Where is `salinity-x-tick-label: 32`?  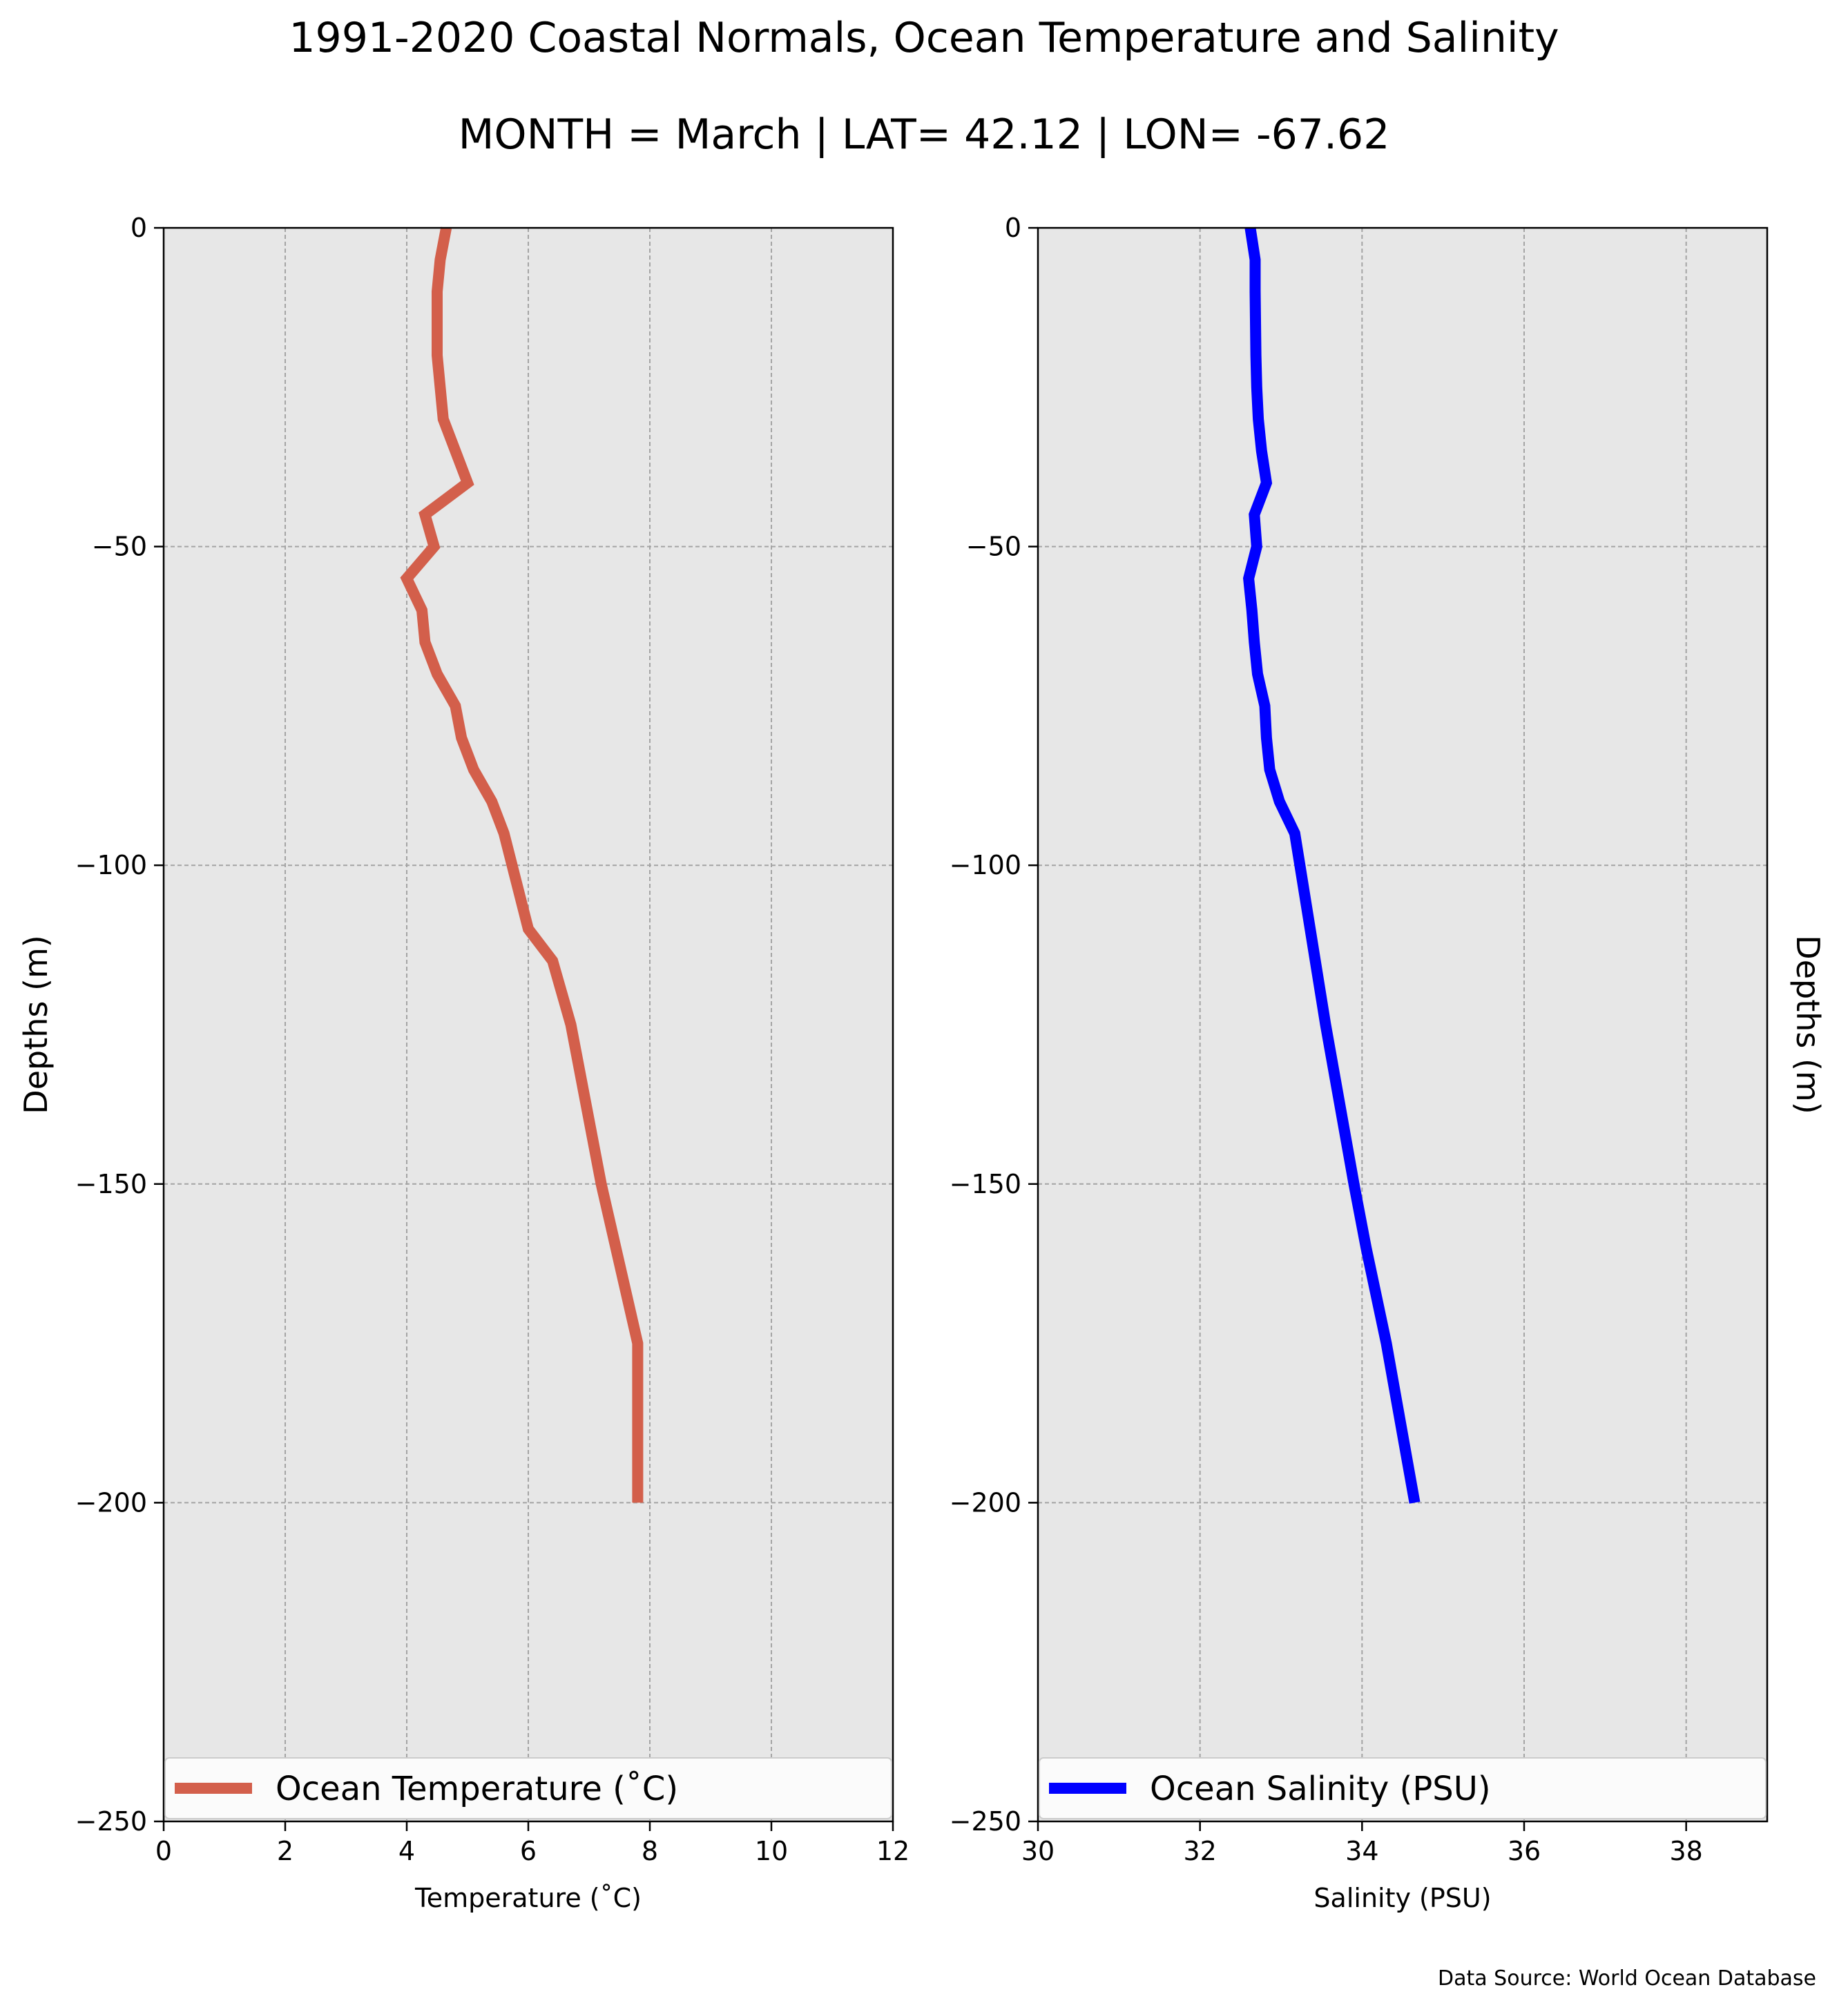
salinity-x-tick-label: 32 is located at coordinates (1199, 1851).